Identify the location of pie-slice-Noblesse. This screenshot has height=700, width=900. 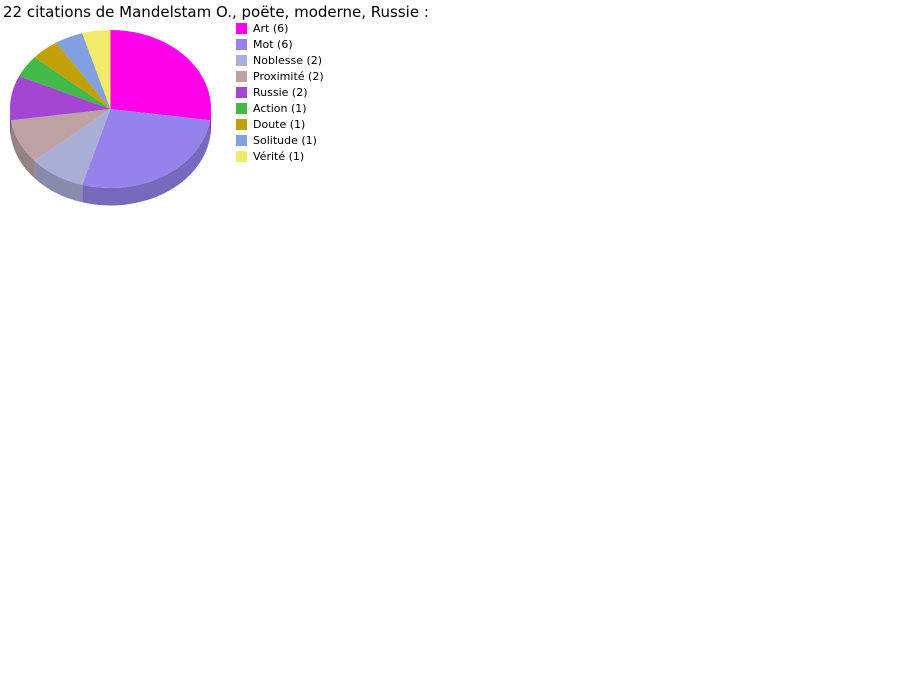
(72, 147).